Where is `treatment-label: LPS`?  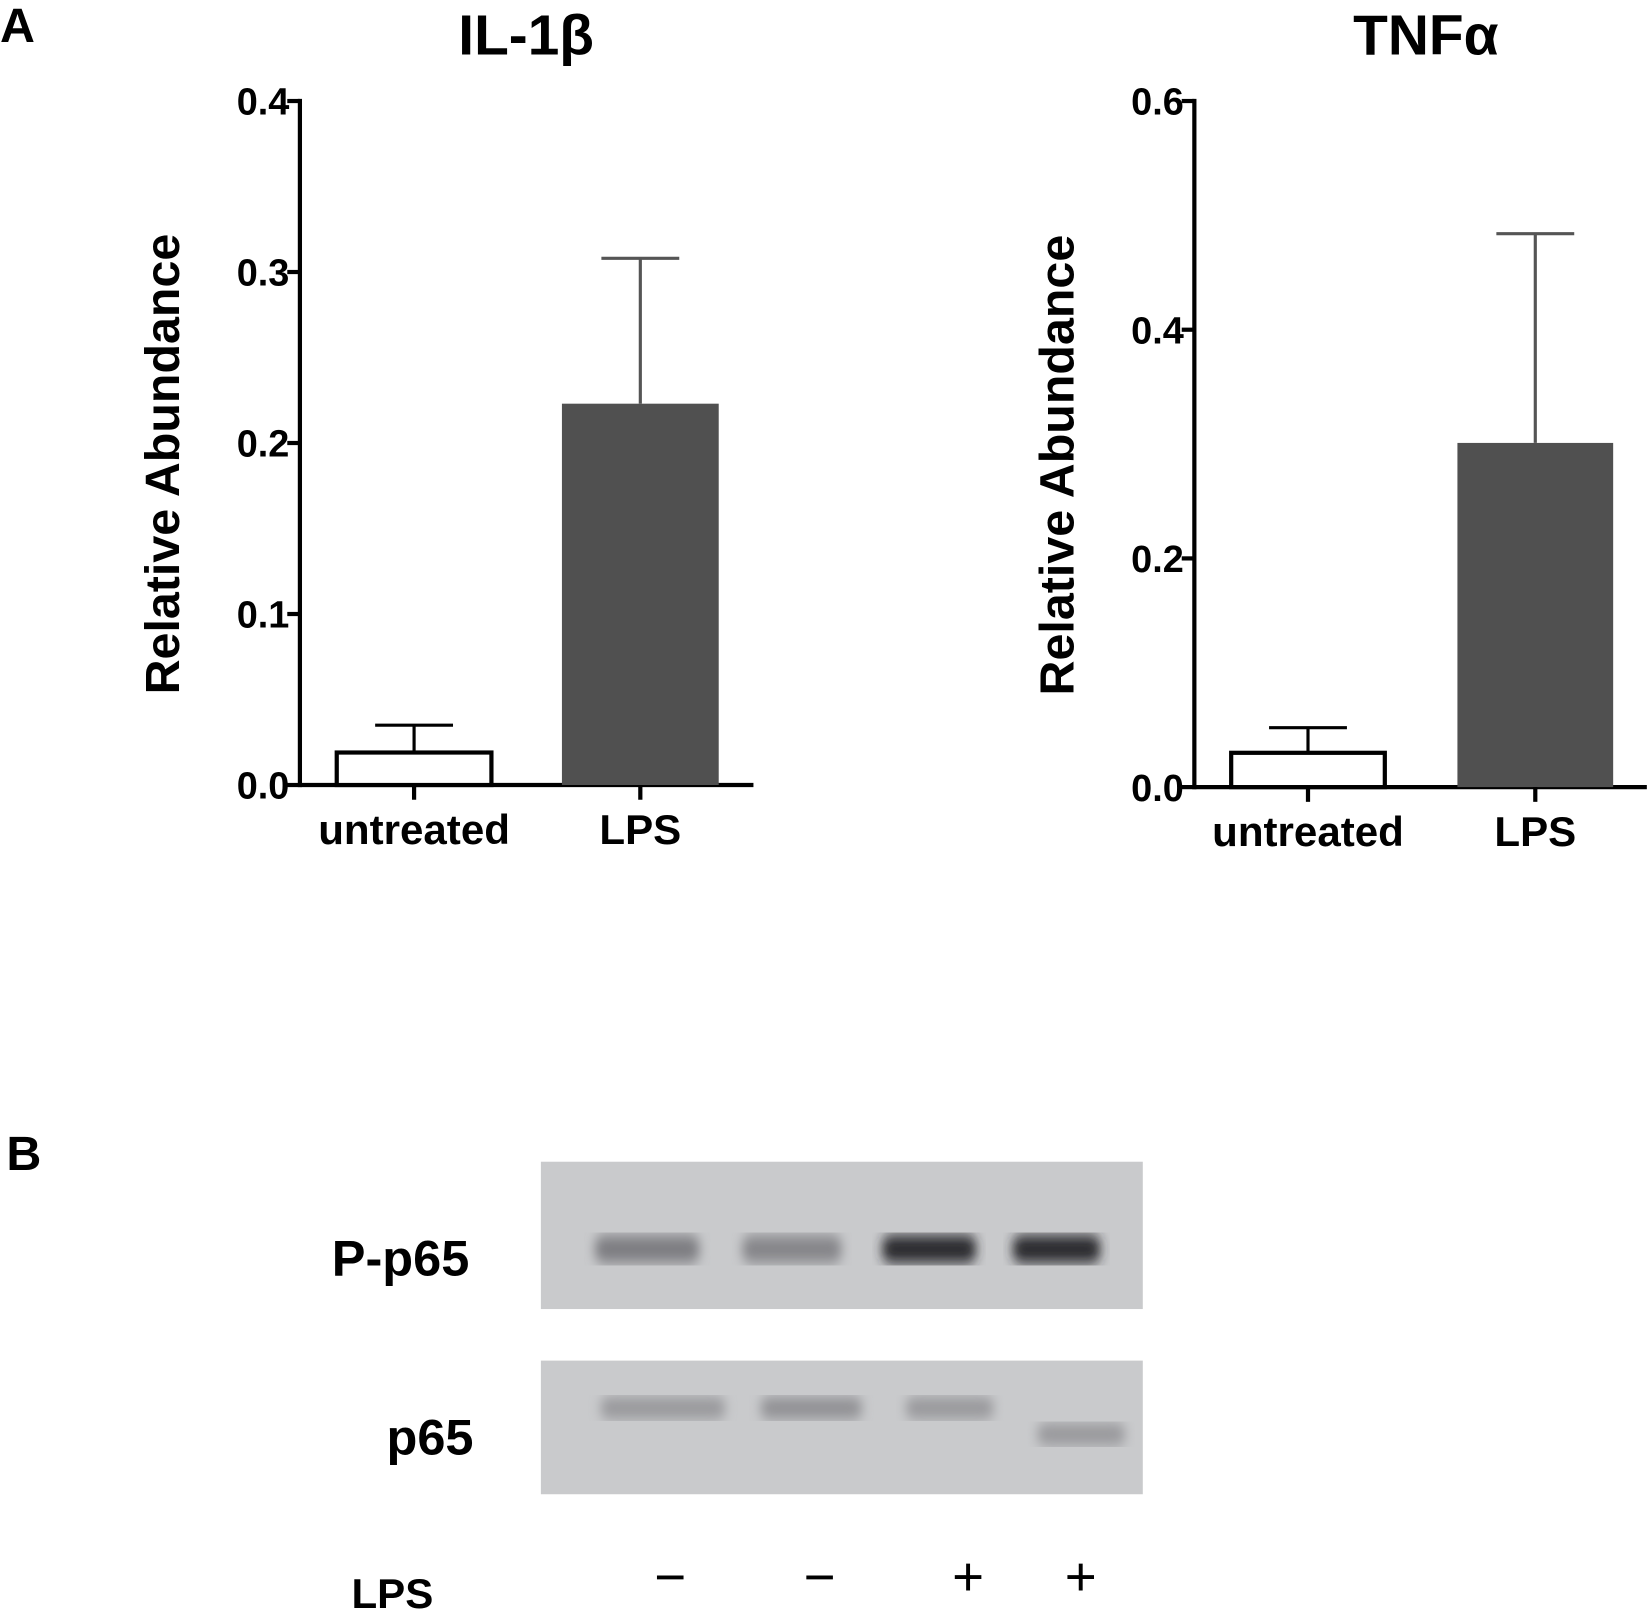 treatment-label: LPS is located at coordinates (392, 1590).